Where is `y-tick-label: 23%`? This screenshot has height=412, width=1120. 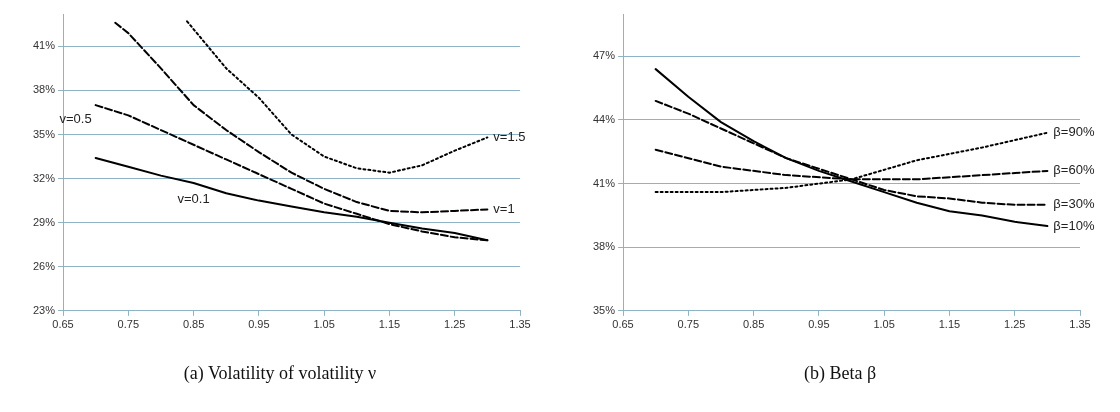
y-tick-label: 23% is located at coordinates (44, 309).